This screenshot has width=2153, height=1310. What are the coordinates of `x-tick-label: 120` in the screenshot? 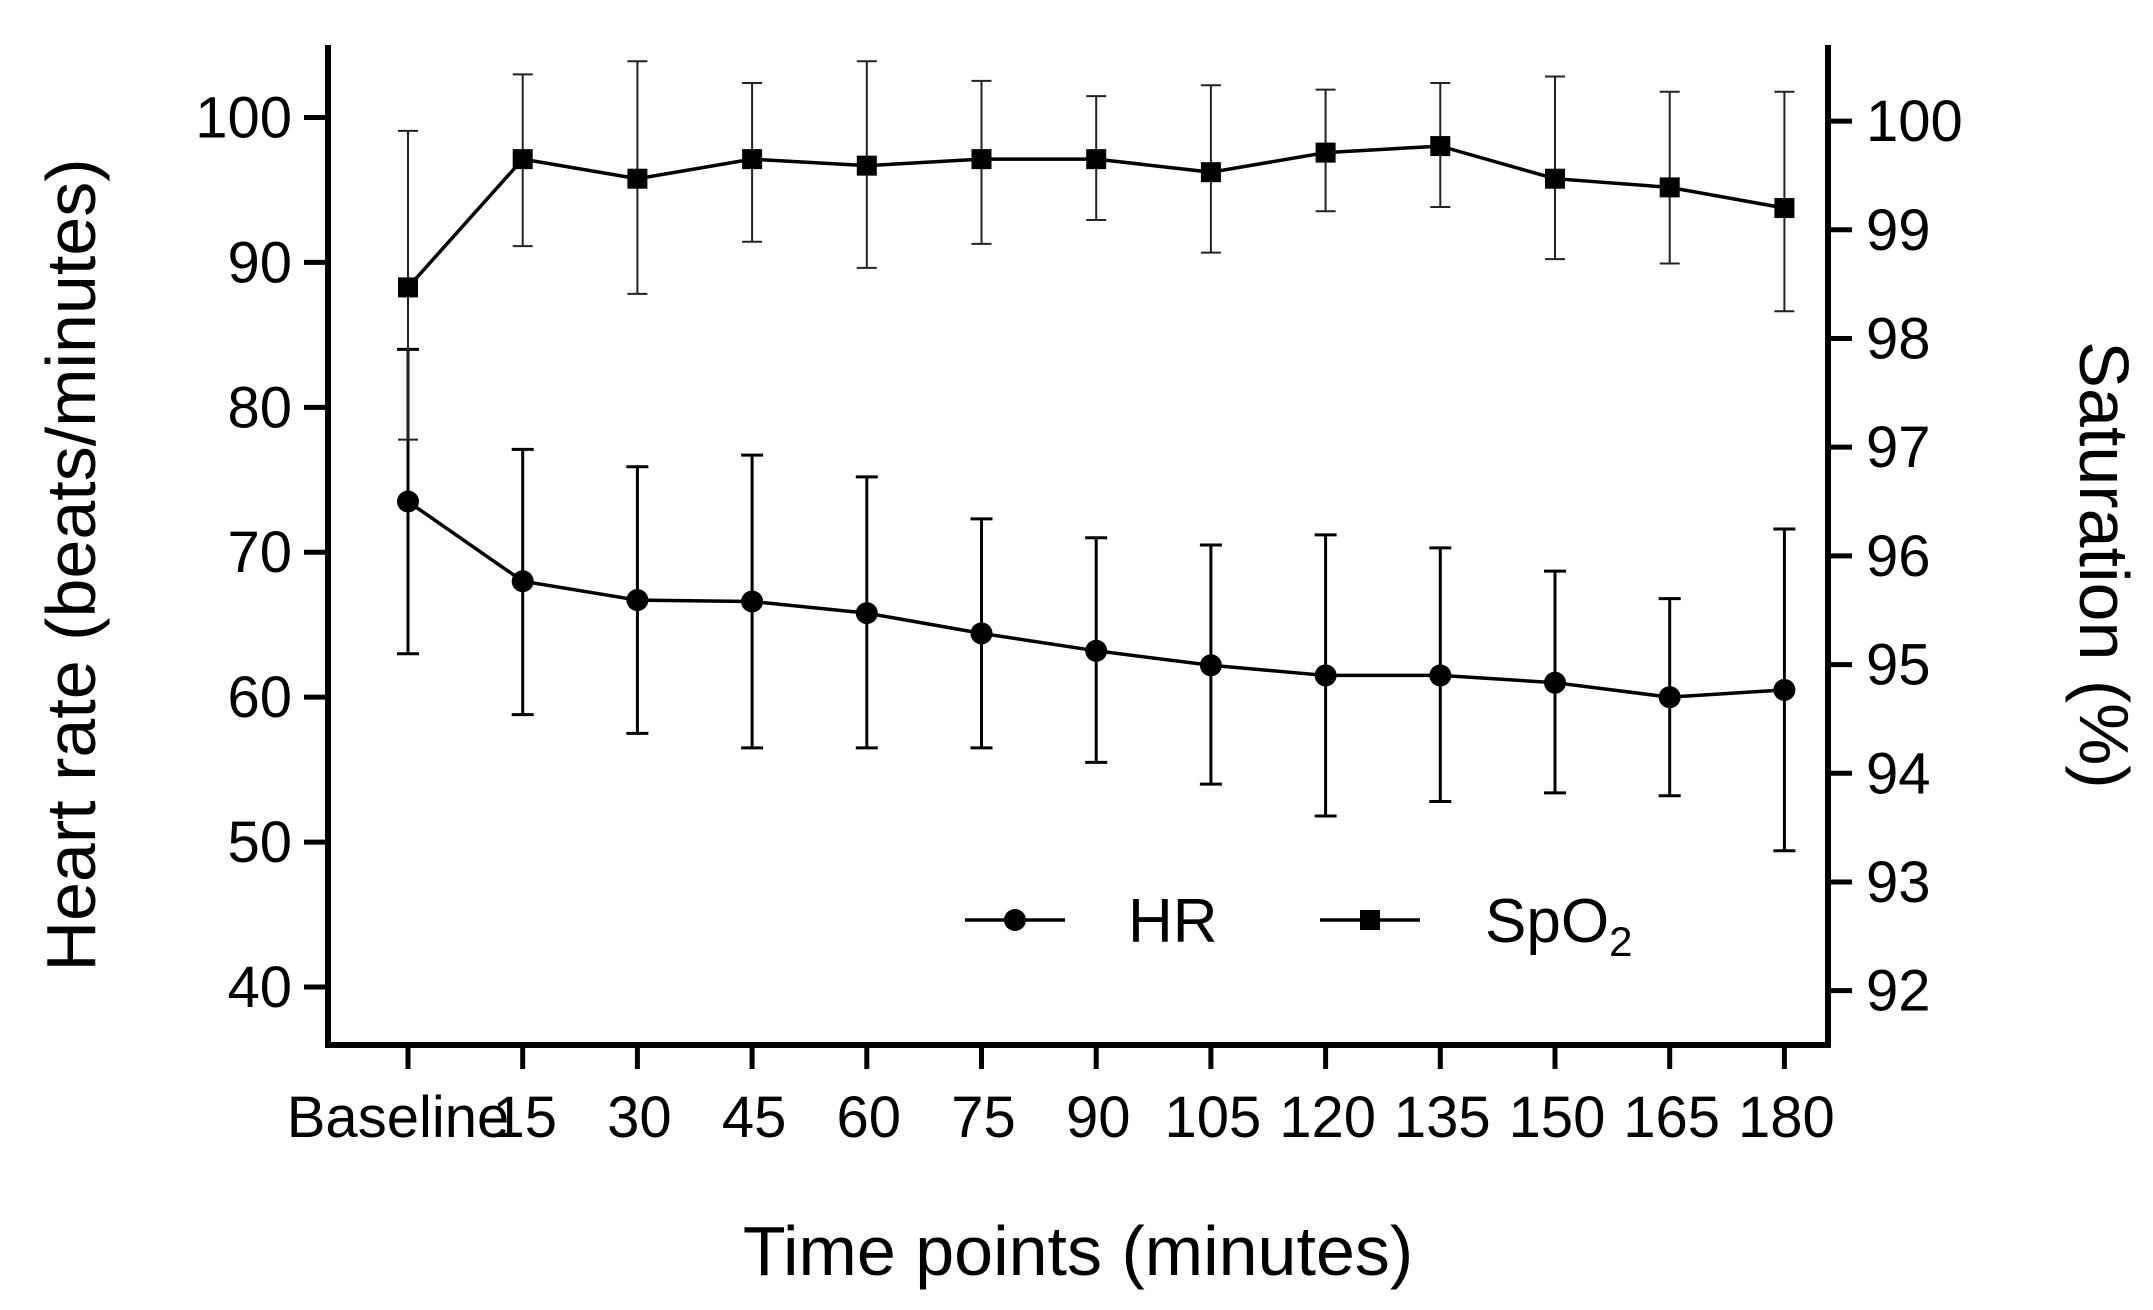 It's located at (1327, 1117).